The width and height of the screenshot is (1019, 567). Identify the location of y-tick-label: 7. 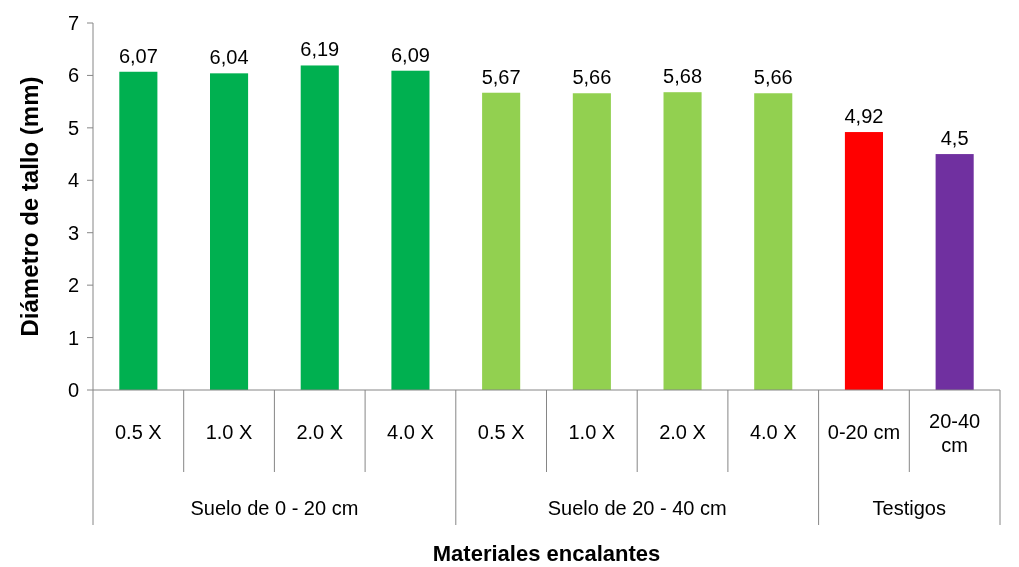
(73, 23).